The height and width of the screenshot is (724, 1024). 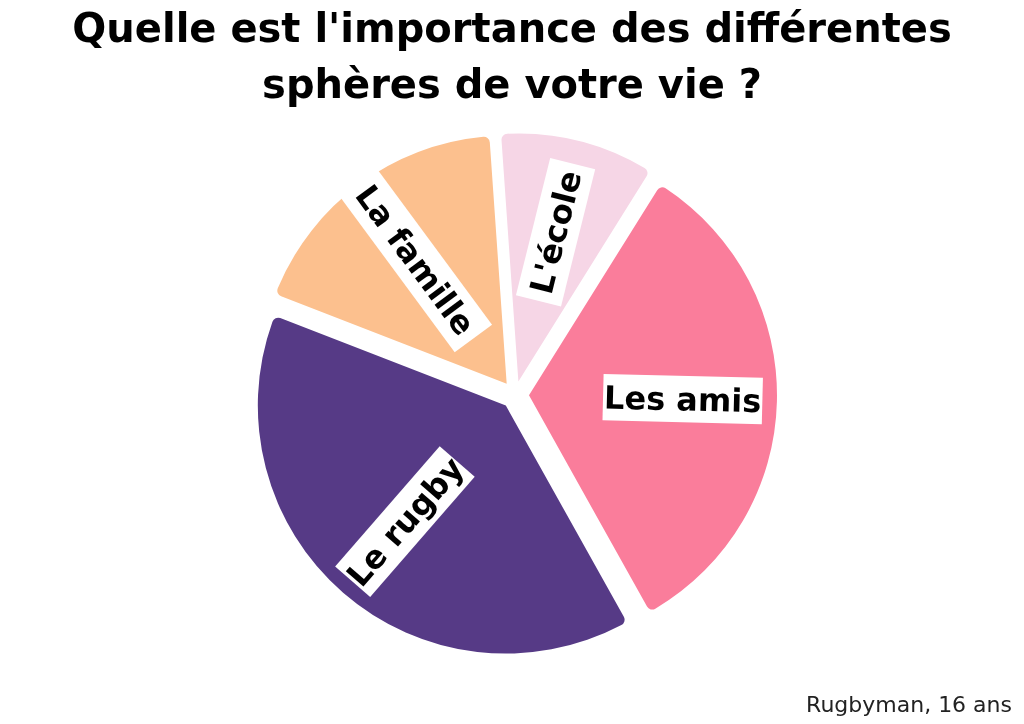 What do you see at coordinates (556, 232) in the screenshot?
I see `slice-label: L'école` at bounding box center [556, 232].